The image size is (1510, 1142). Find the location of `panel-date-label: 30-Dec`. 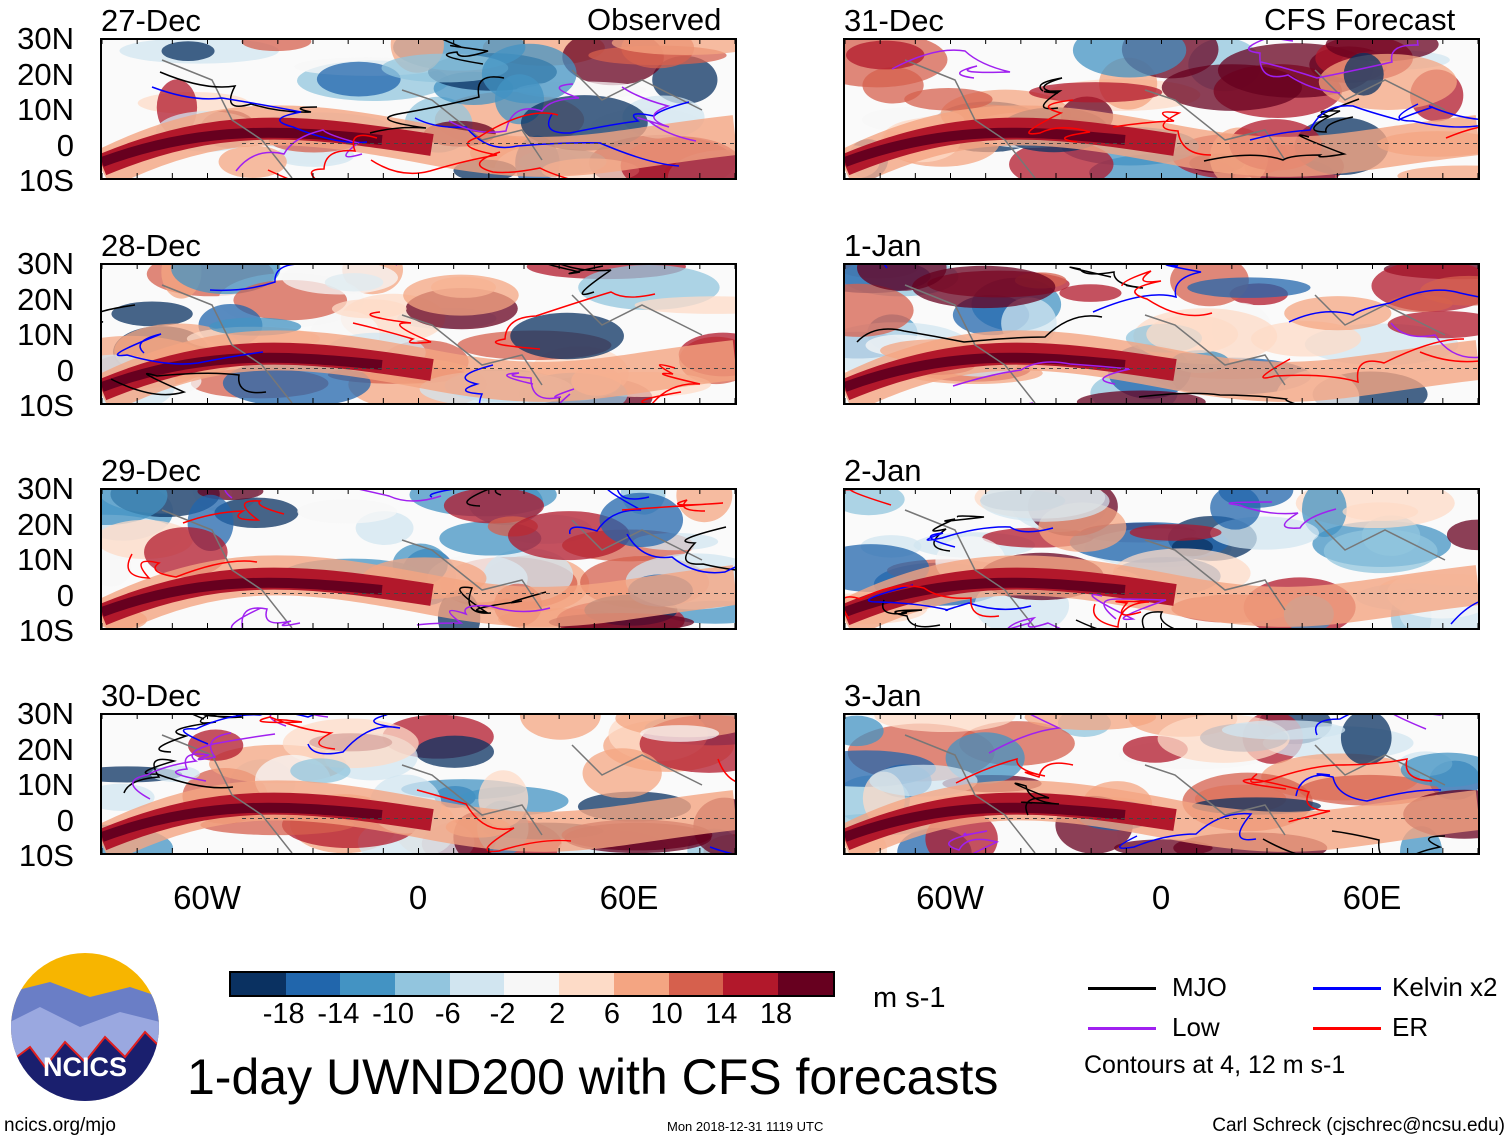

panel-date-label: 30-Dec is located at coordinates (151, 695).